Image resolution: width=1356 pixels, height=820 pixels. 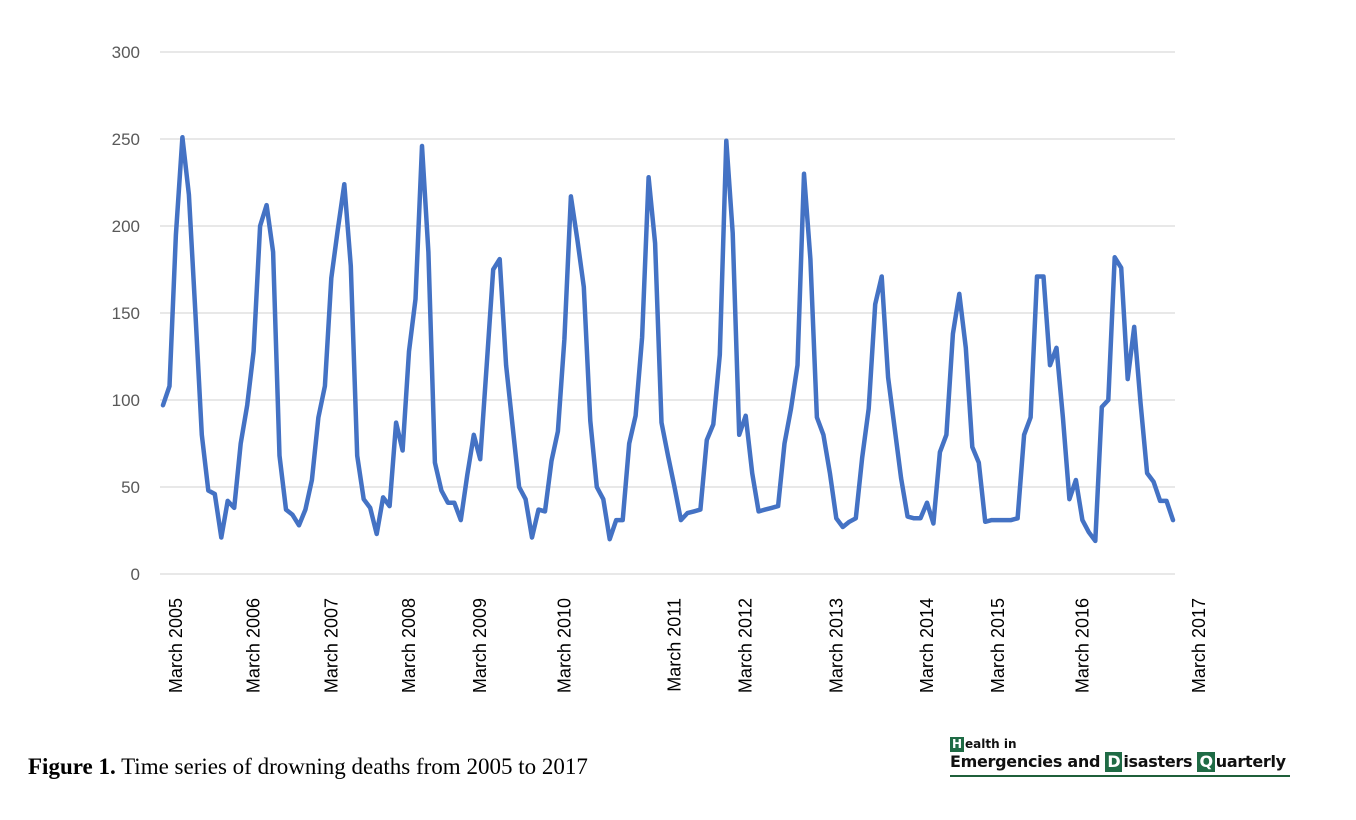 I want to click on x-tick-label: March 2006, so click(x=254, y=645).